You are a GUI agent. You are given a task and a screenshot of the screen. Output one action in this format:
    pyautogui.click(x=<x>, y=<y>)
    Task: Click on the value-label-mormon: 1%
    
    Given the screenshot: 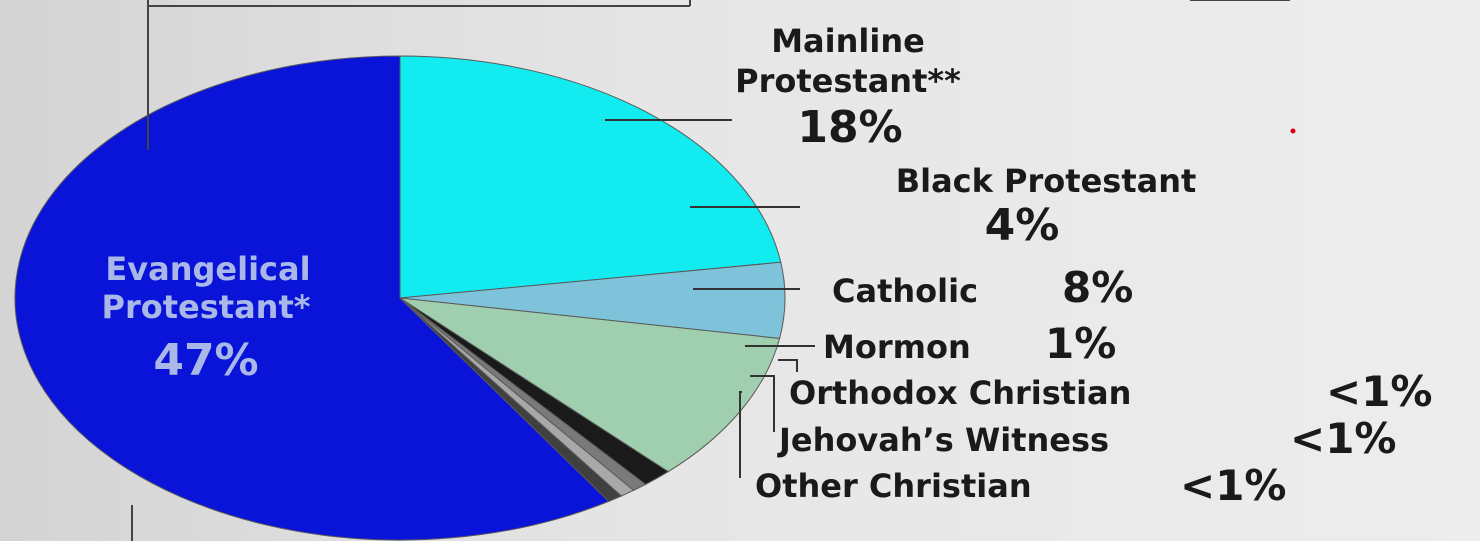 What is the action you would take?
    pyautogui.click(x=1080, y=343)
    